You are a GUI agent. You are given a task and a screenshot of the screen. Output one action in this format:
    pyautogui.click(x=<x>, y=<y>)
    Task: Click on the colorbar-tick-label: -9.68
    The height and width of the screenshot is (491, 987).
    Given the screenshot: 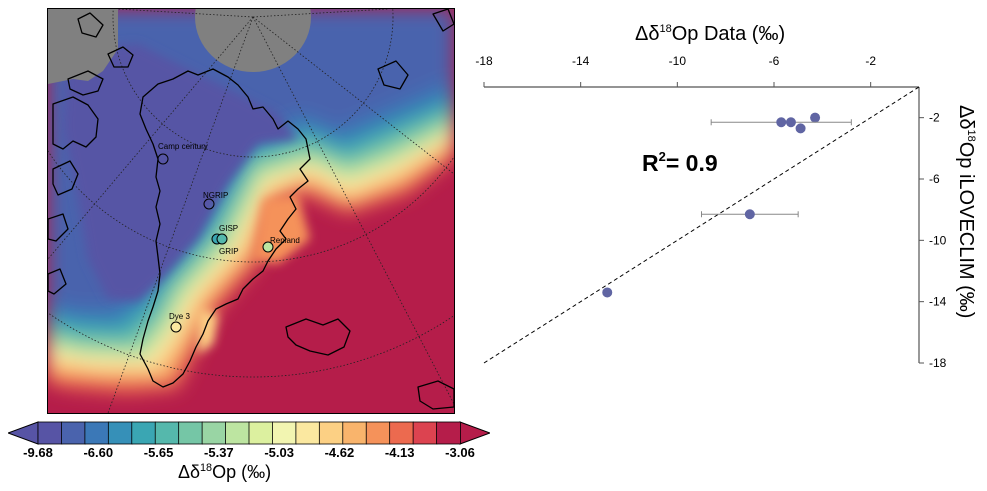 What is the action you would take?
    pyautogui.click(x=38, y=452)
    